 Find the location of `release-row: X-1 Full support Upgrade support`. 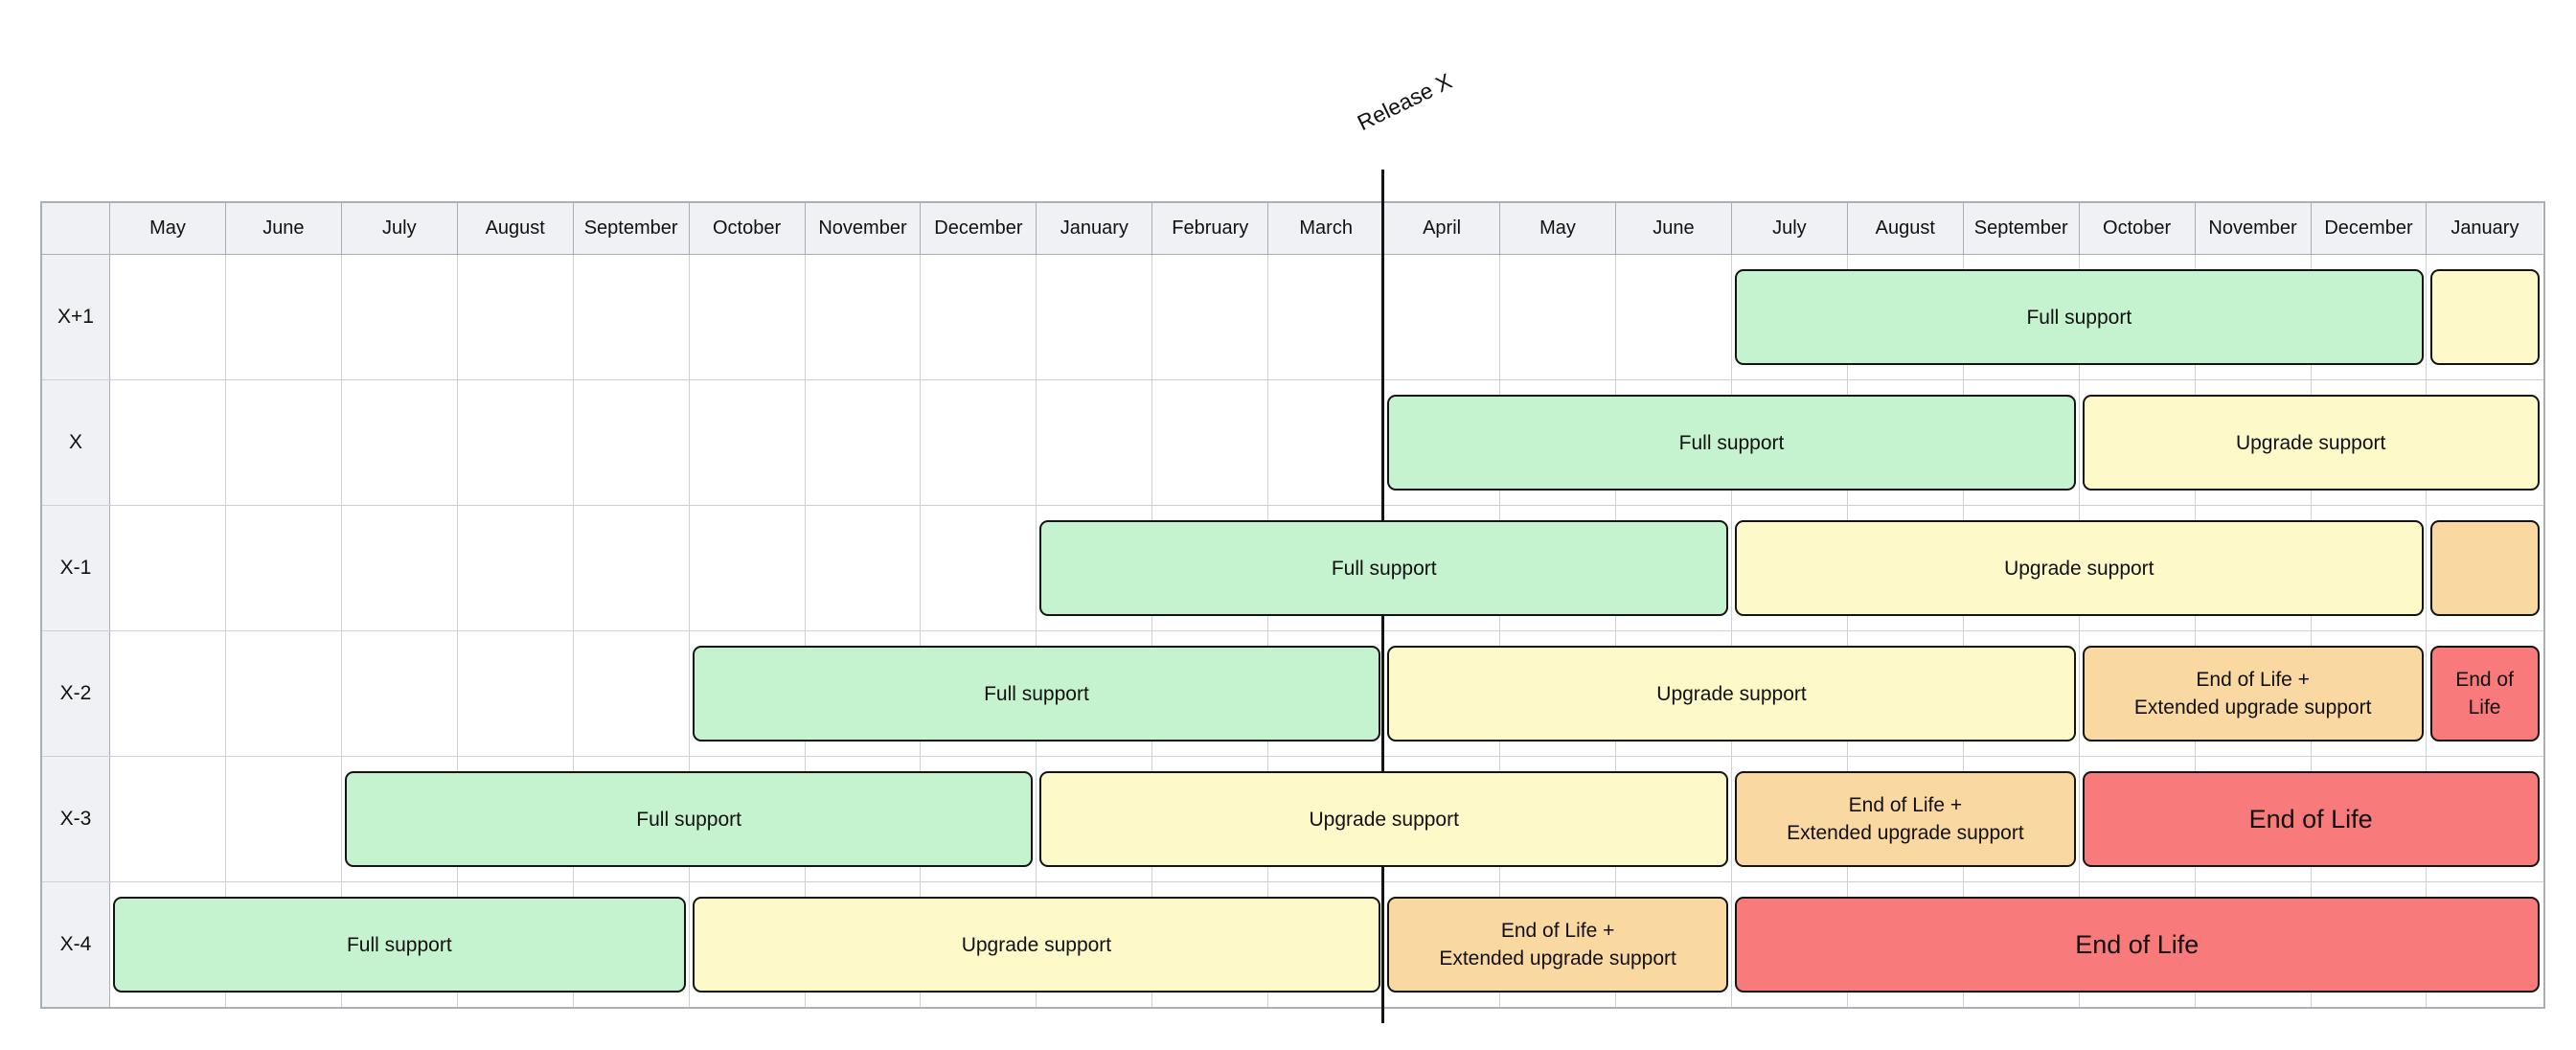

release-row: X-1 Full support Upgrade support is located at coordinates (1292, 568).